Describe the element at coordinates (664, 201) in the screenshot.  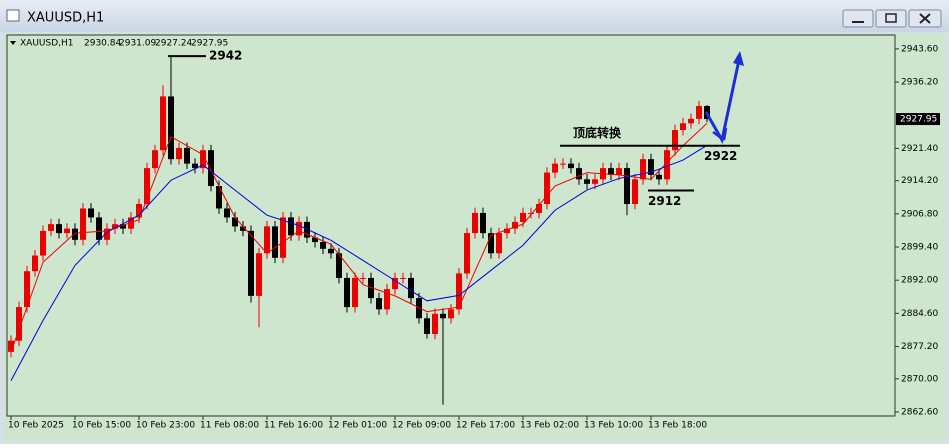
I see `level-label: 2912` at that location.